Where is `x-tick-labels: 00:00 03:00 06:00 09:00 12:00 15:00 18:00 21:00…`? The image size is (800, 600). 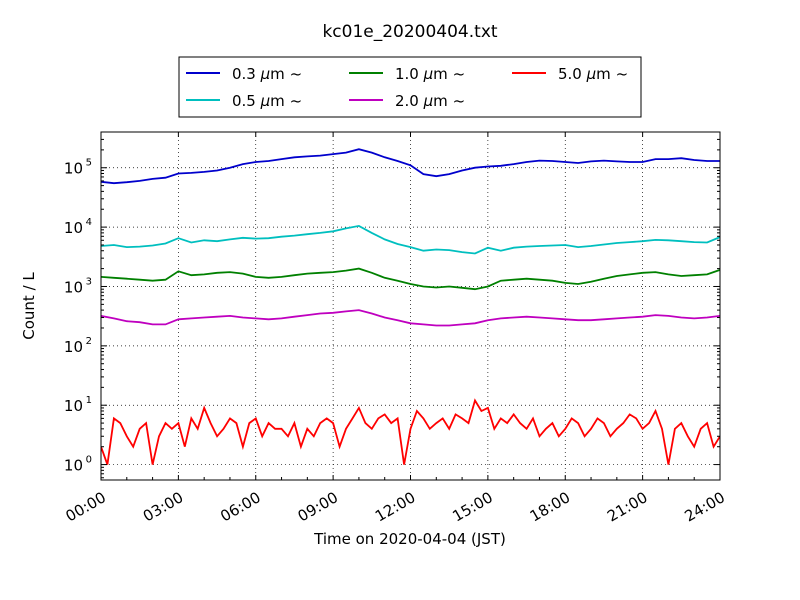
x-tick-labels: 00:00 03:00 06:00 09:00 12:00 15:00 18:00 21:00… is located at coordinates (395, 506).